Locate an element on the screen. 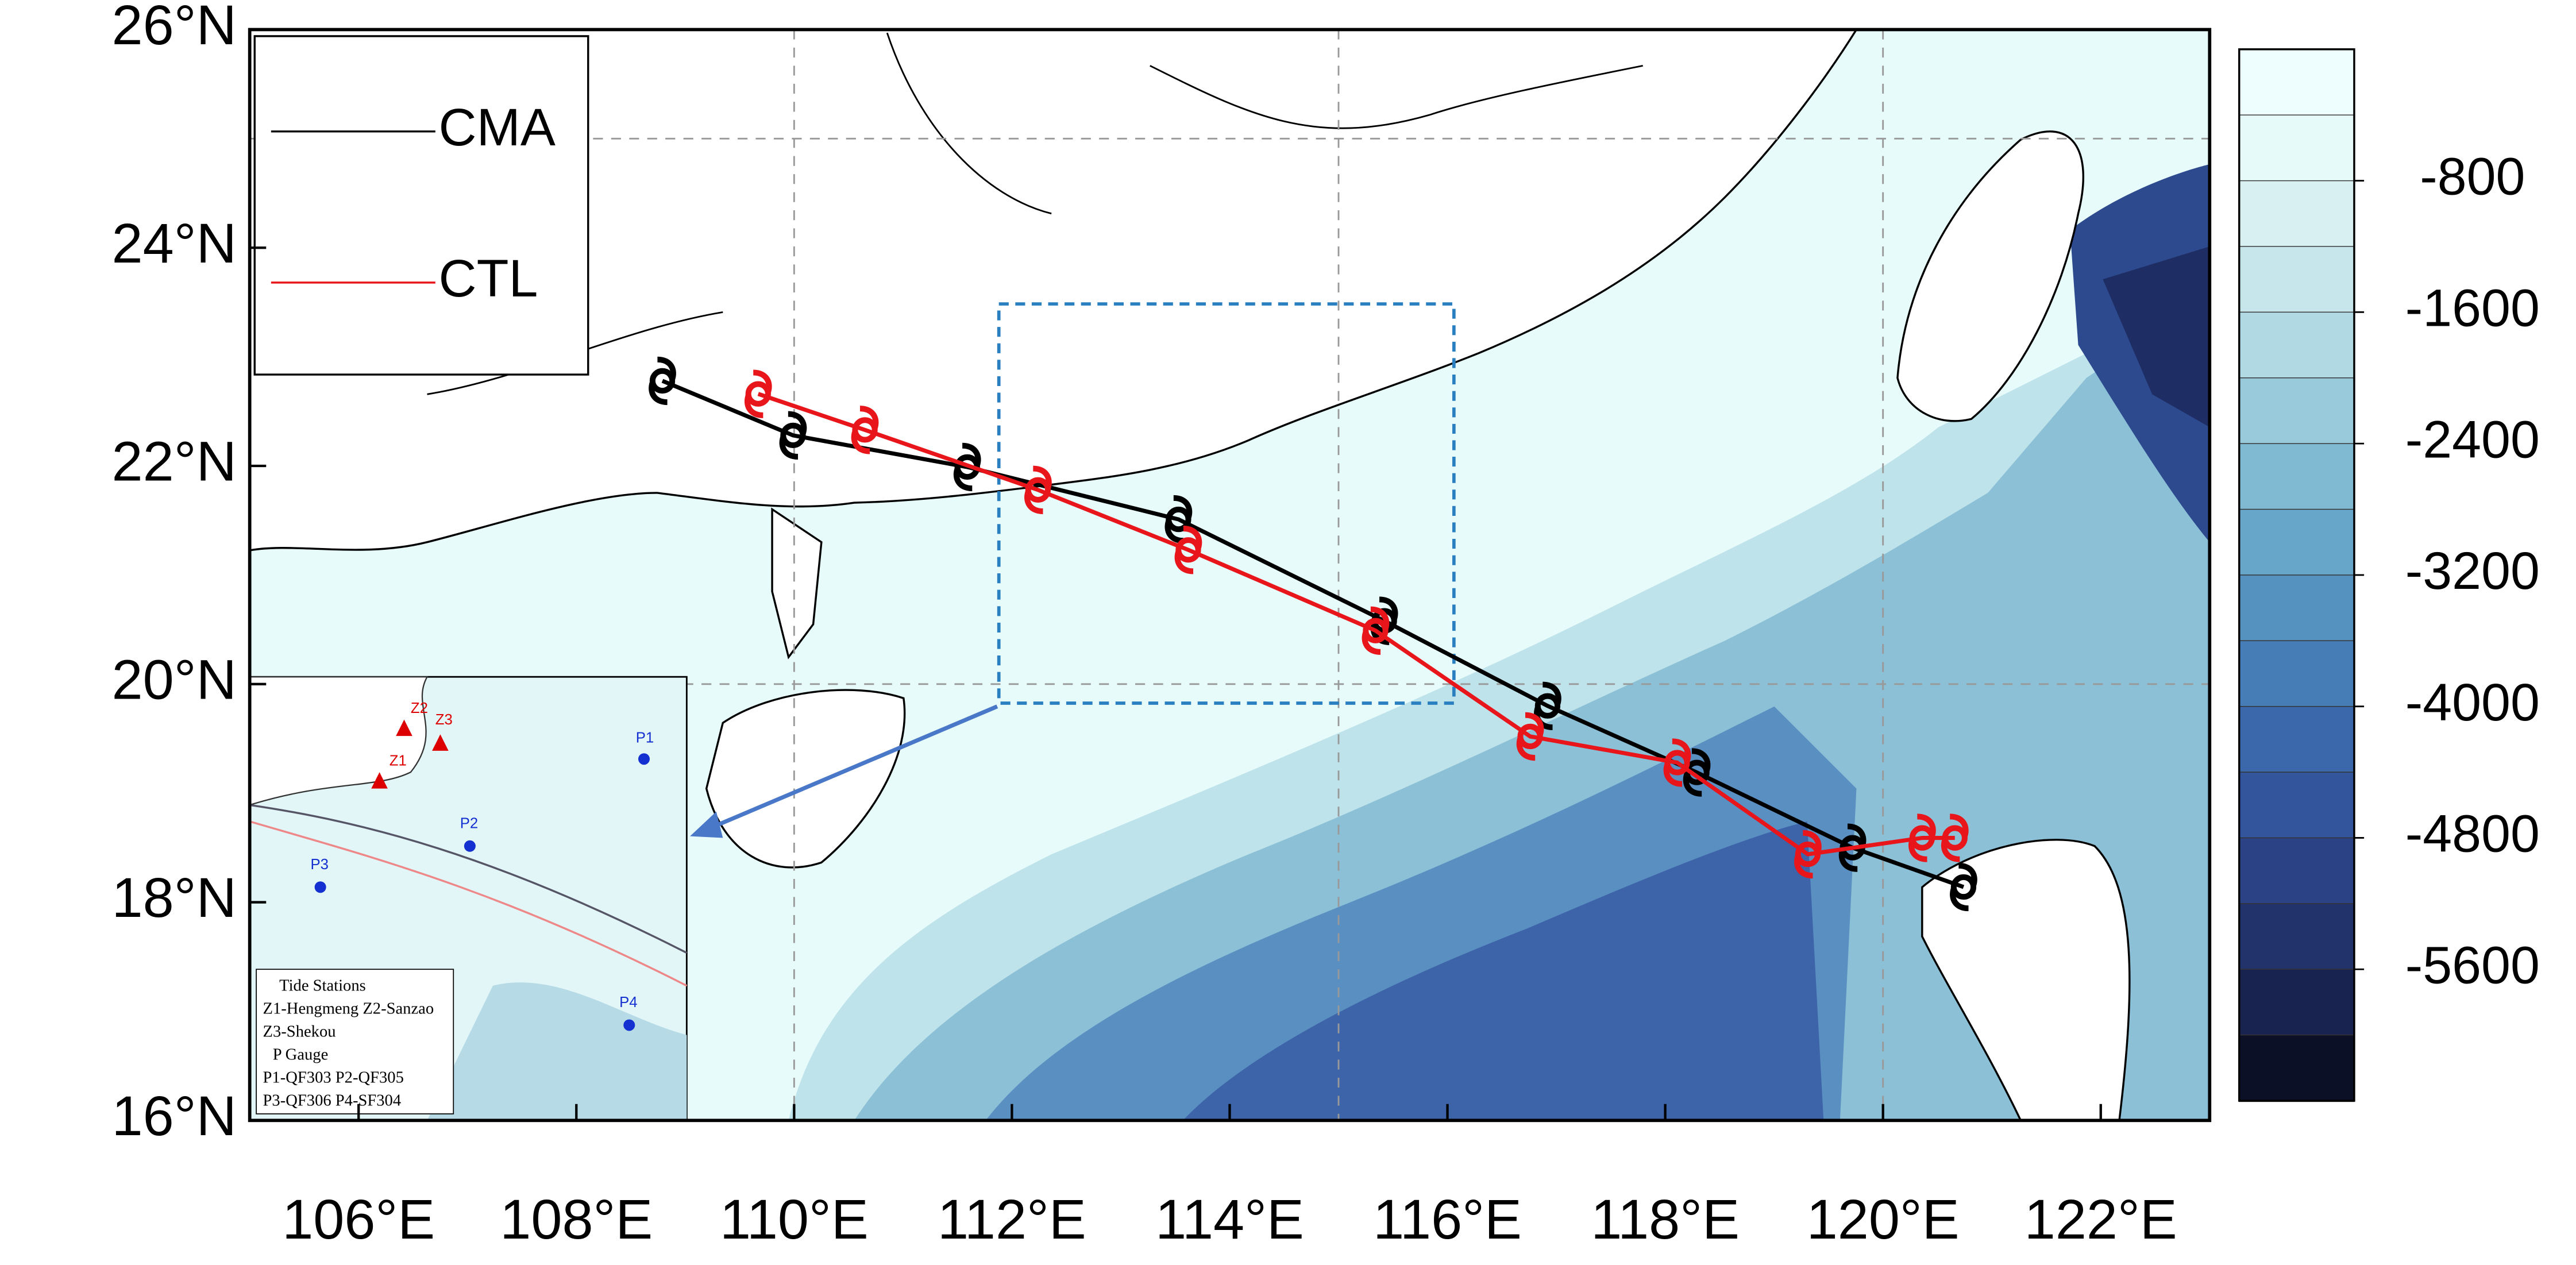 This screenshot has width=2576, height=1265. colorbar-label: -1600 is located at coordinates (2472, 308).